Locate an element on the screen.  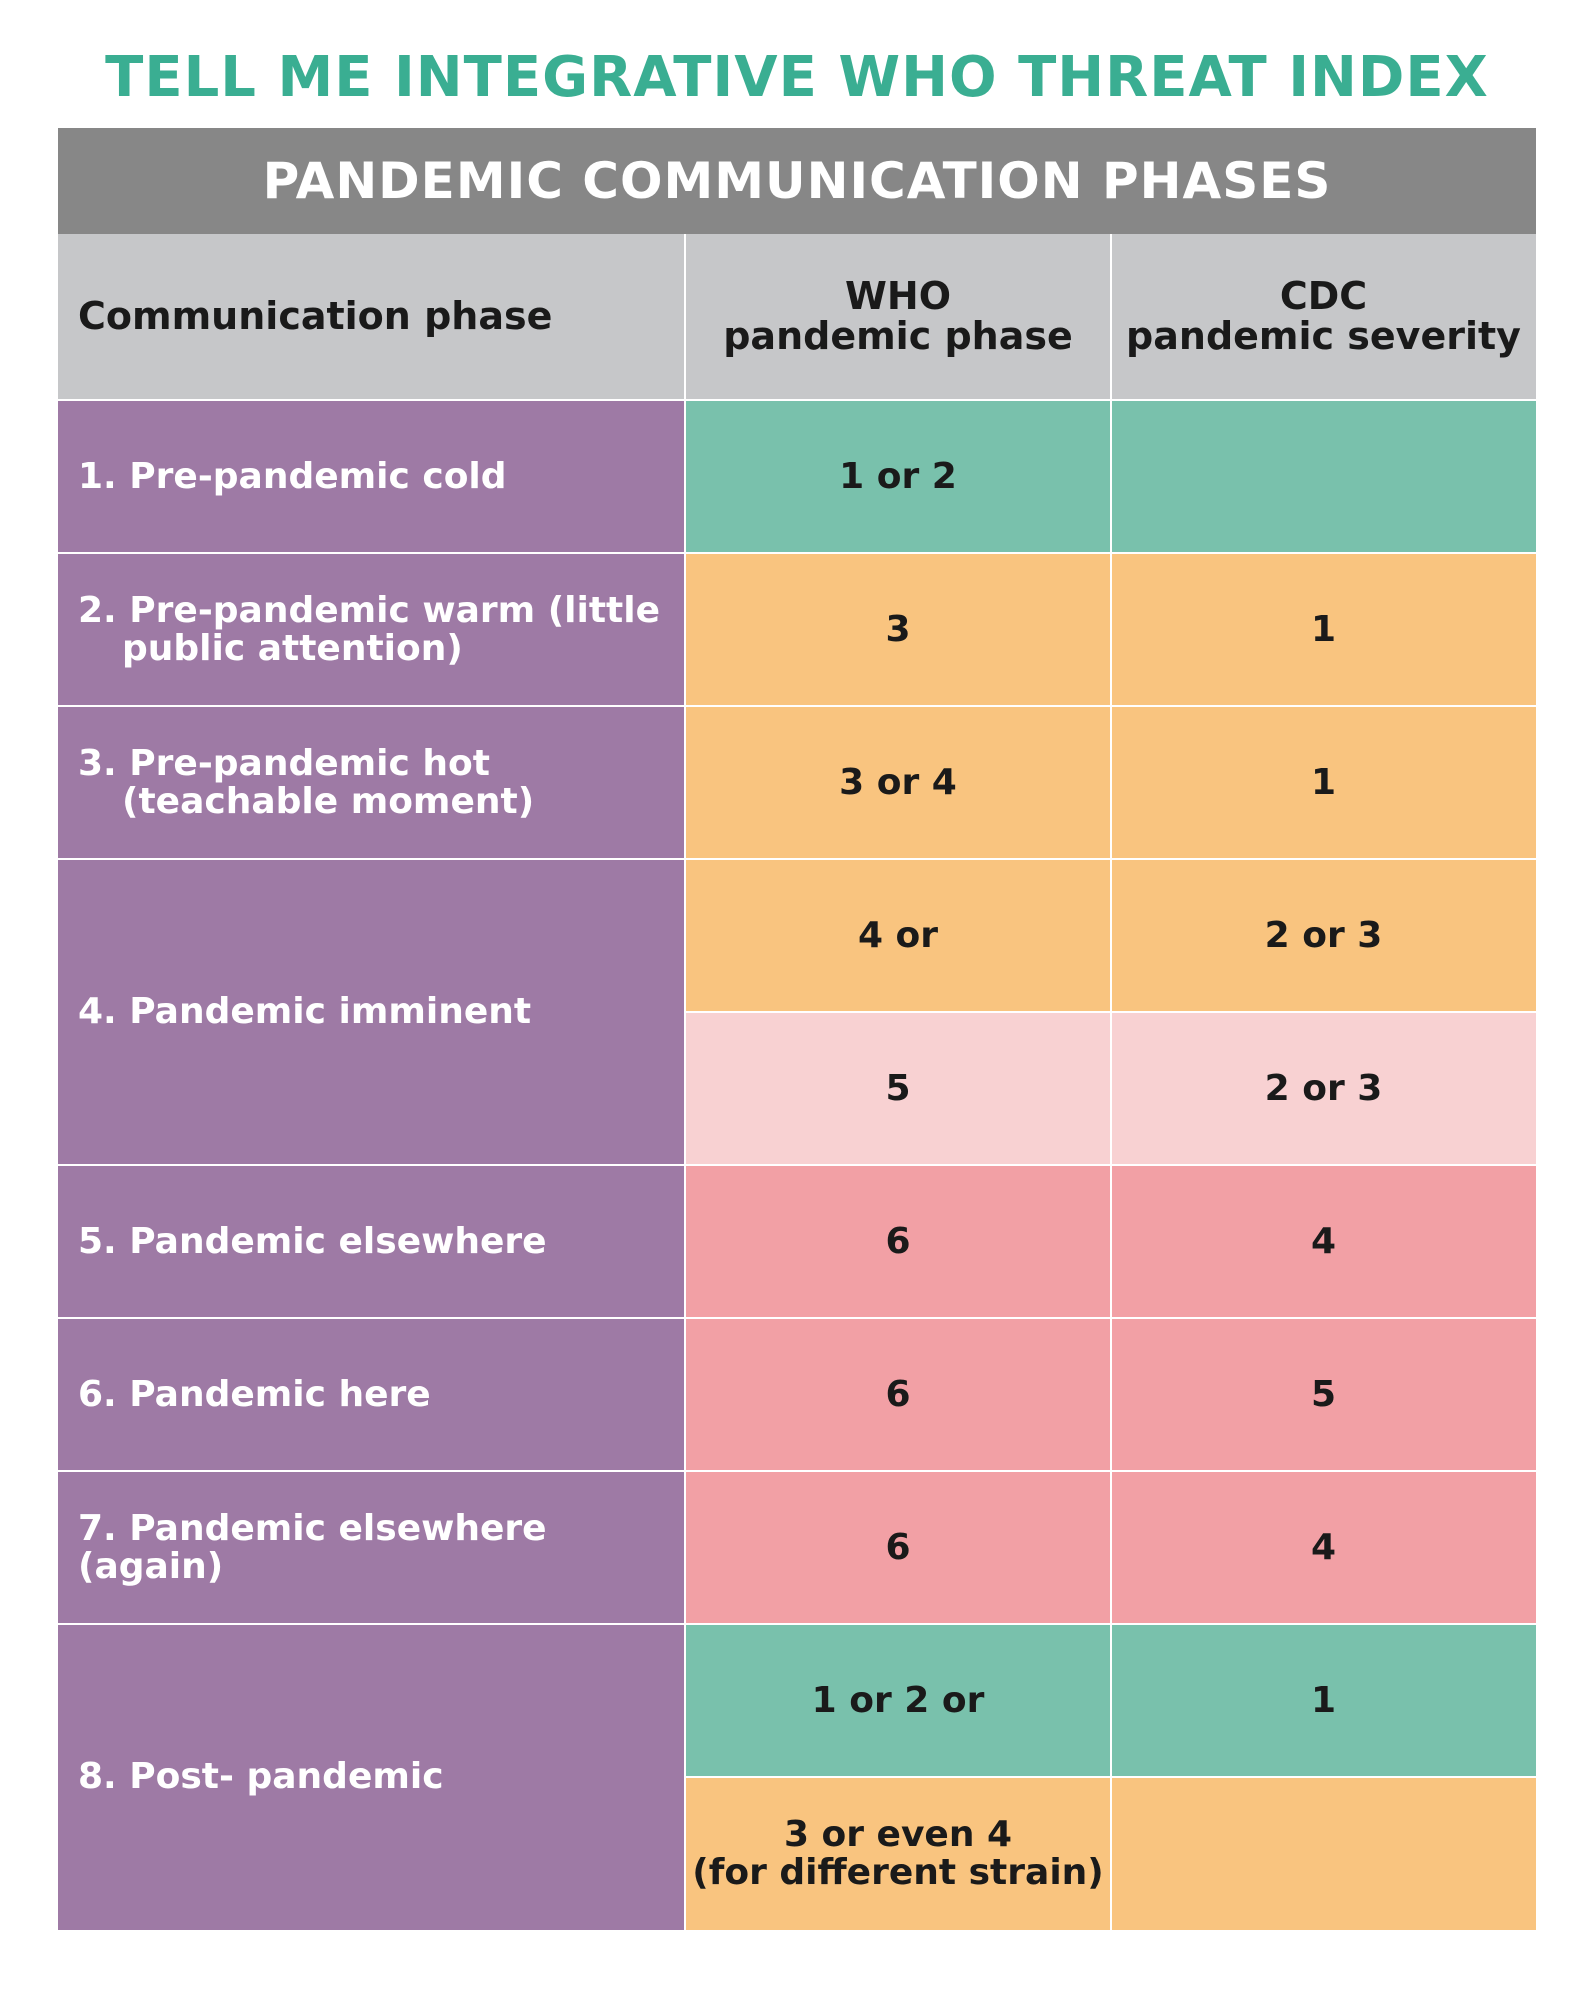
row-1-who: 1 or 2 is located at coordinates (898, 476).